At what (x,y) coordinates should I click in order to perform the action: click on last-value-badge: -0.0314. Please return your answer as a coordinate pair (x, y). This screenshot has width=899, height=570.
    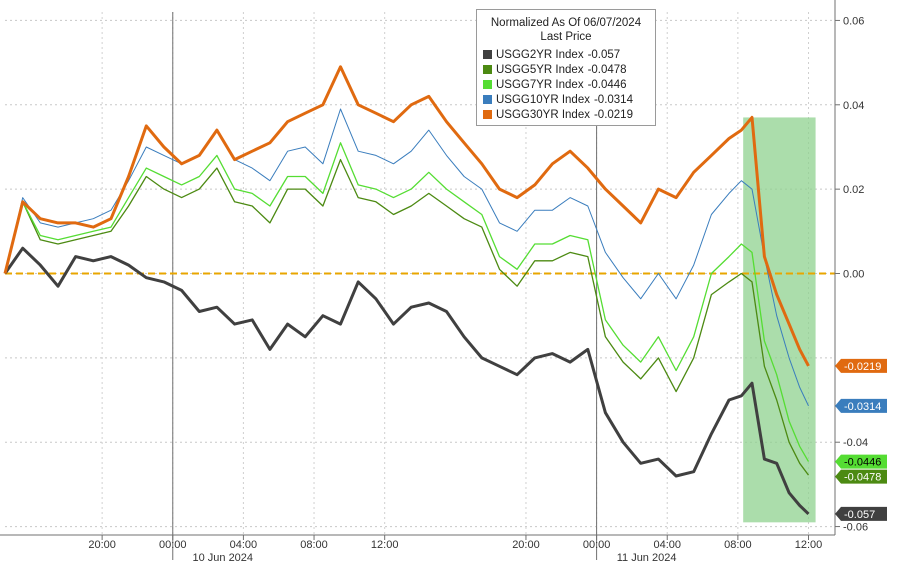
    Looking at the image, I should click on (861, 405).